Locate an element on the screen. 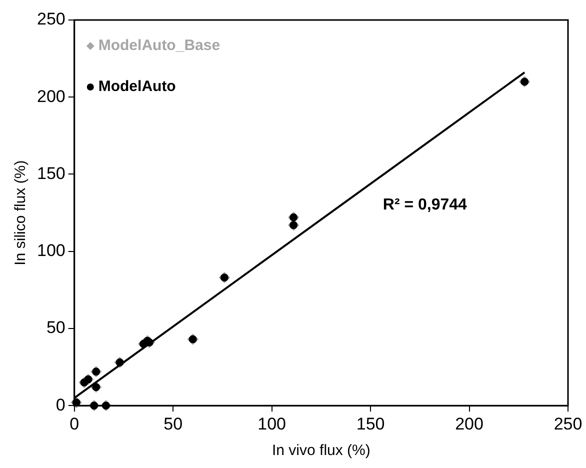 The image size is (586, 468). x-axis-title: In vivo flux (%) is located at coordinates (321, 451).